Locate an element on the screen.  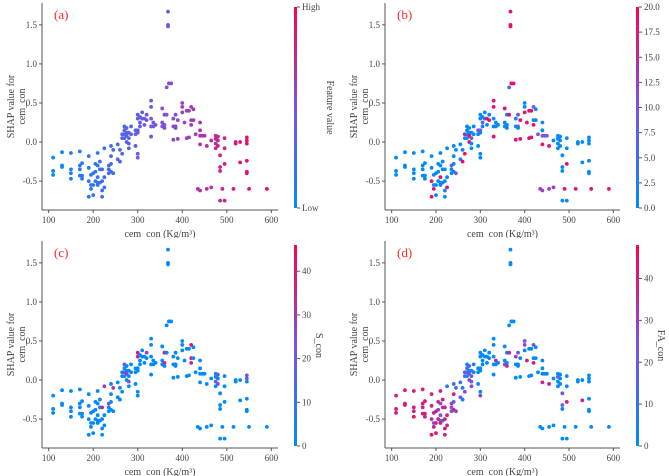
x-tick-label: 200 is located at coordinates (436, 220).